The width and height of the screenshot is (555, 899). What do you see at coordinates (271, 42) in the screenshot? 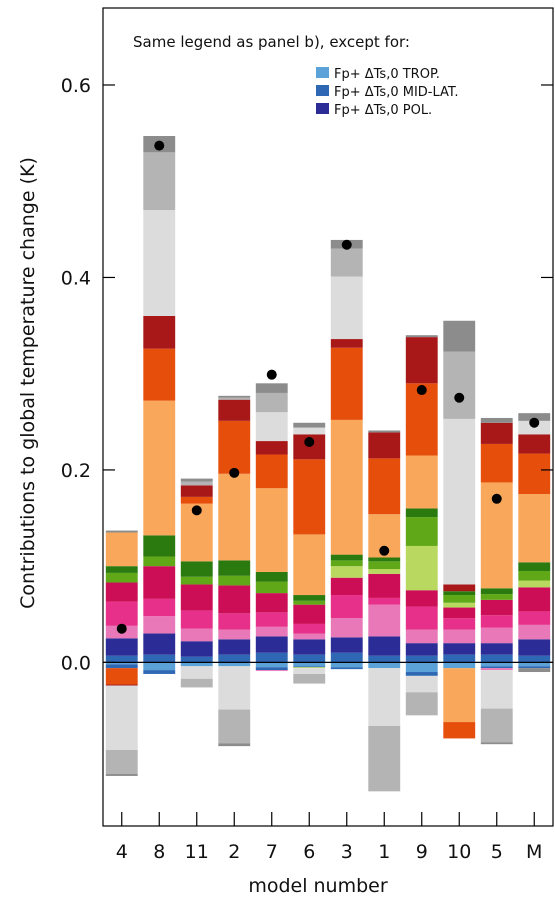
I see `legend-note: Same legend as panel b), except for:` at bounding box center [271, 42].